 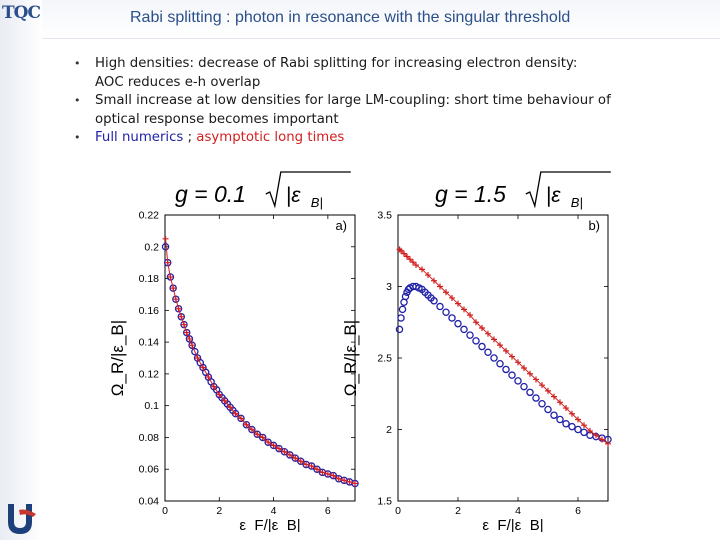 I want to click on x-axis-label: ε_F/|ε_B|, so click(x=269, y=524).